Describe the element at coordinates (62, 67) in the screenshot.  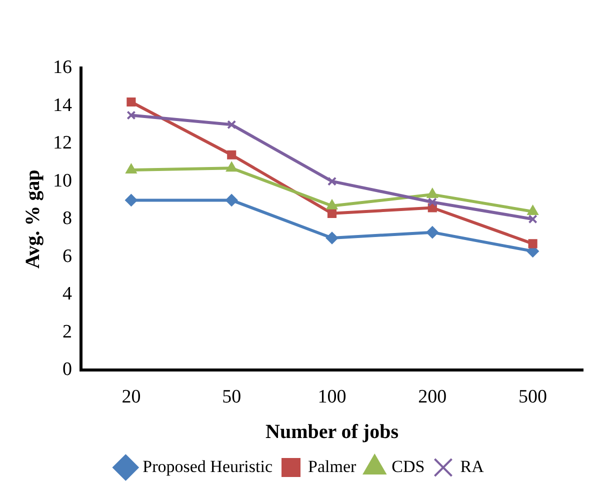
I see `y-tick-label: 16` at that location.